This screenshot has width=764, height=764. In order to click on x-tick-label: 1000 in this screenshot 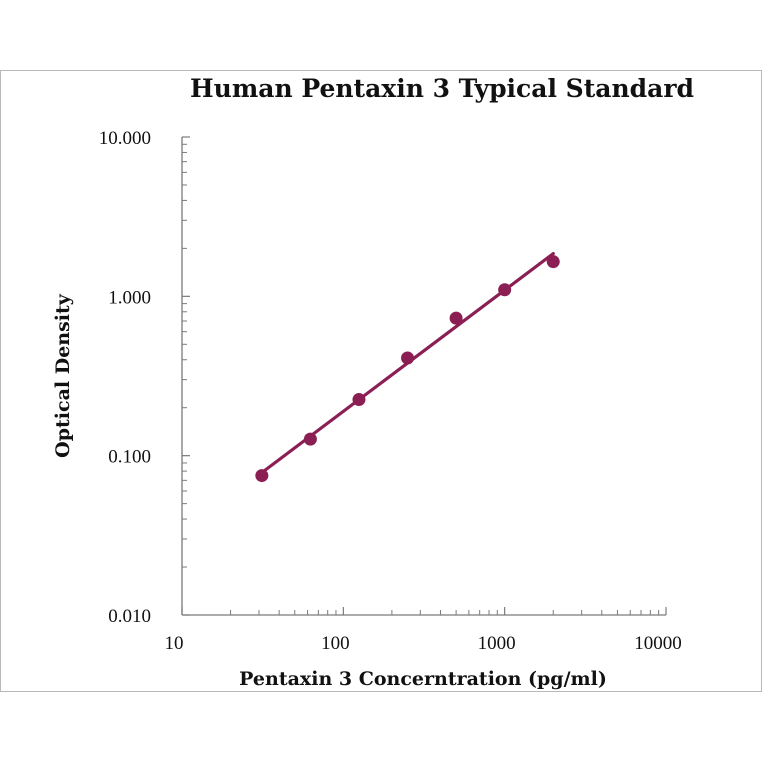, I will do `click(497, 643)`.